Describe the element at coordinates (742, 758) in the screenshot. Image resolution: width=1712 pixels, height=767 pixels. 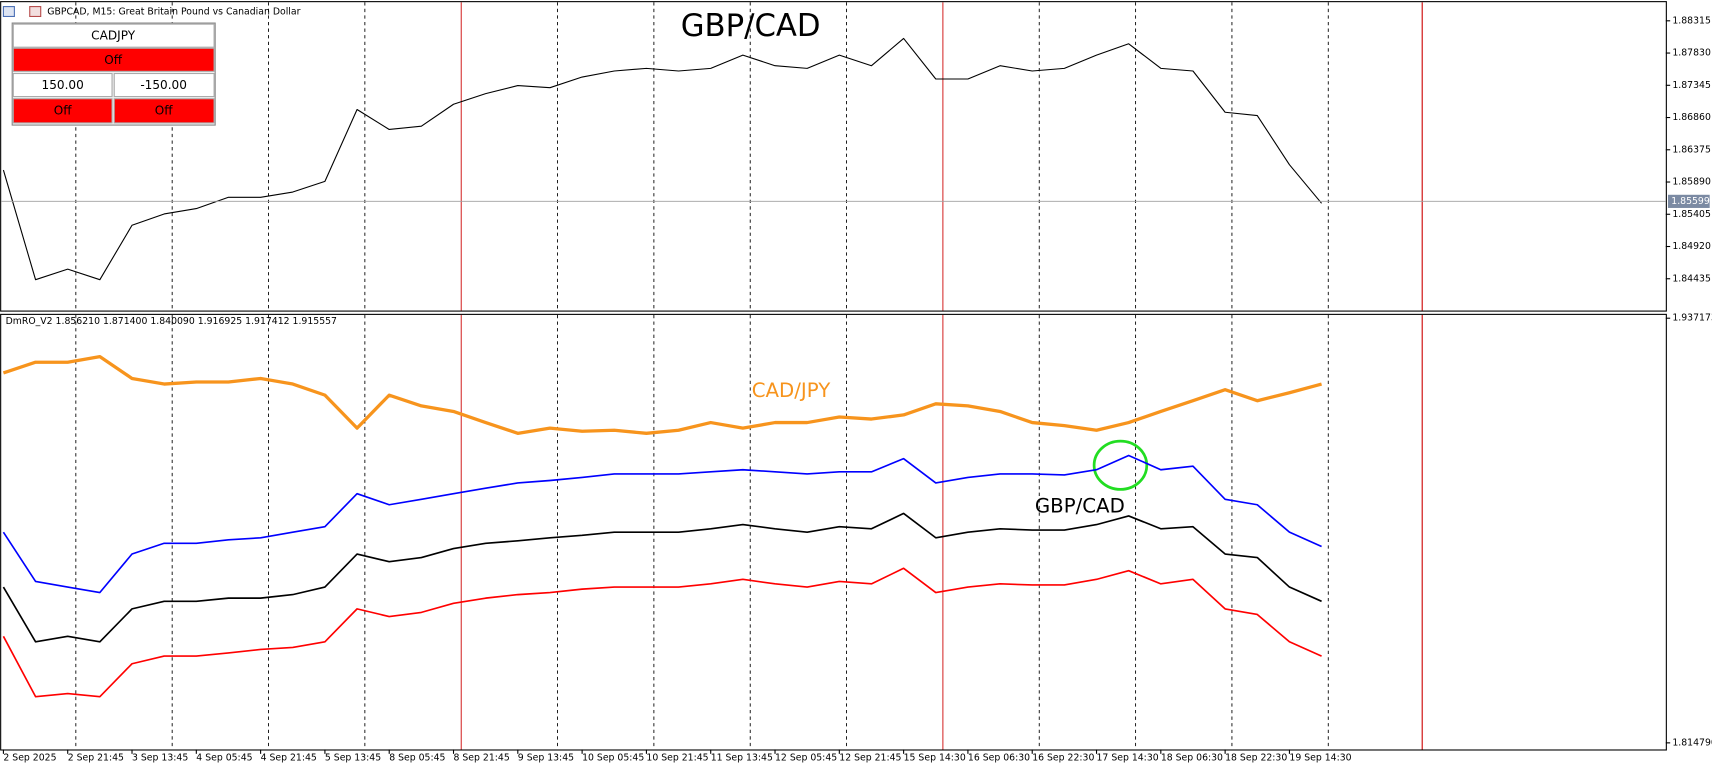
I see `x-tick-label: 11 Sep 13:45` at that location.